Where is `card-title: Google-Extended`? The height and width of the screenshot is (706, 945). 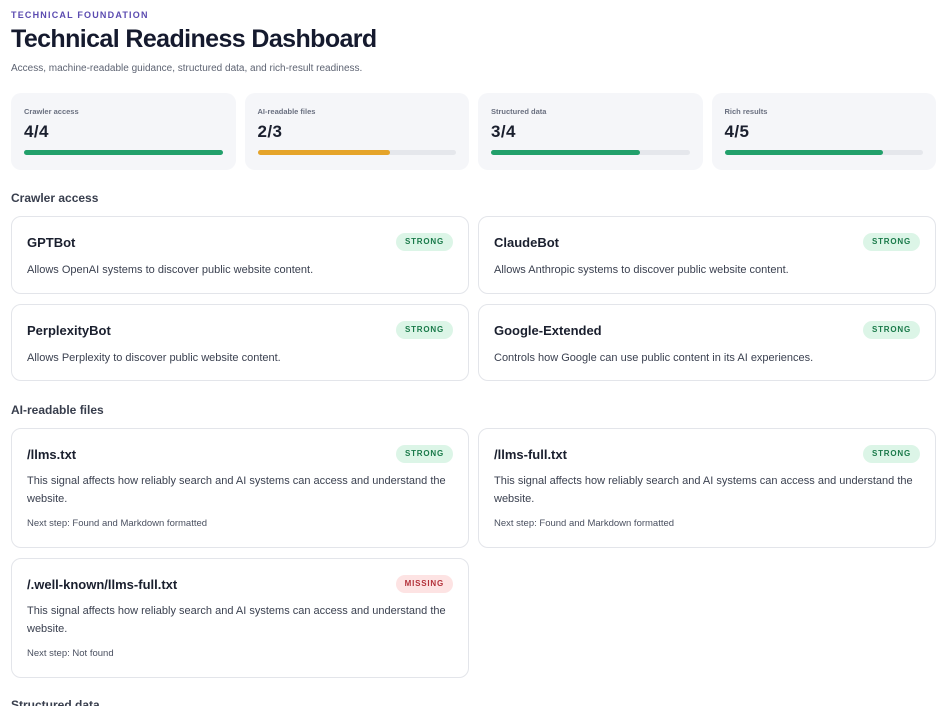
card-title: Google-Extended is located at coordinates (548, 330).